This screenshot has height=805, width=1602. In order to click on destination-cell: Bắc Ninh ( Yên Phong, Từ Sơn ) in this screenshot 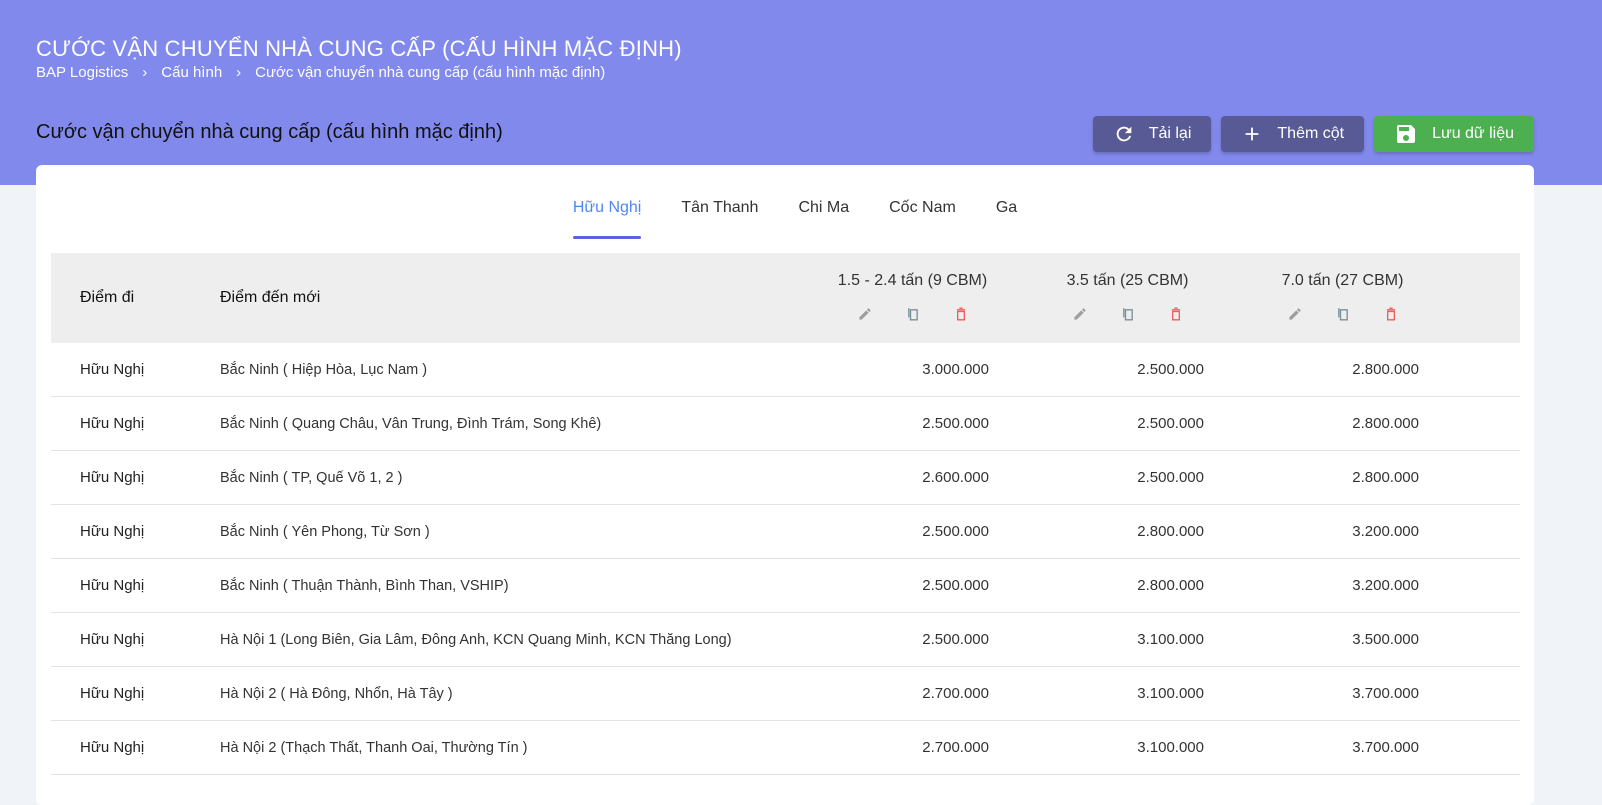, I will do `click(325, 531)`.